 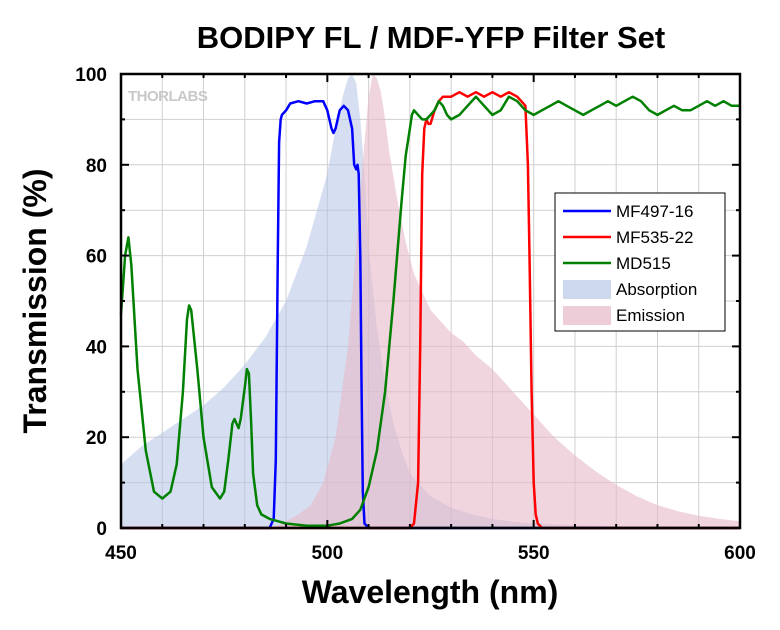 I want to click on legend-label-mf497-16: MF497-16, so click(x=654, y=211).